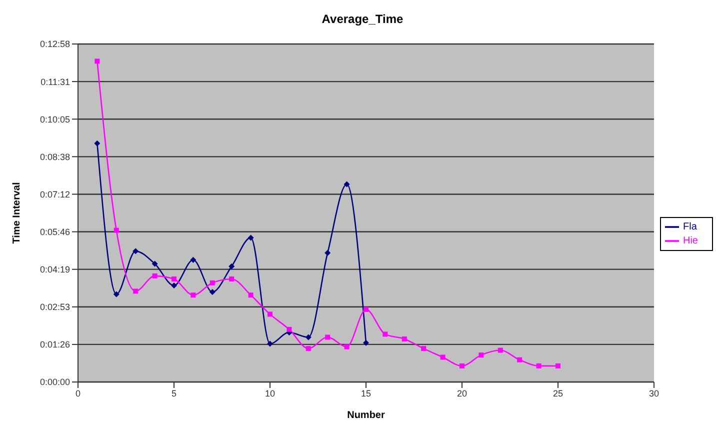 This screenshot has height=446, width=725. What do you see at coordinates (653, 393) in the screenshot?
I see `x-tick-label: 30` at bounding box center [653, 393].